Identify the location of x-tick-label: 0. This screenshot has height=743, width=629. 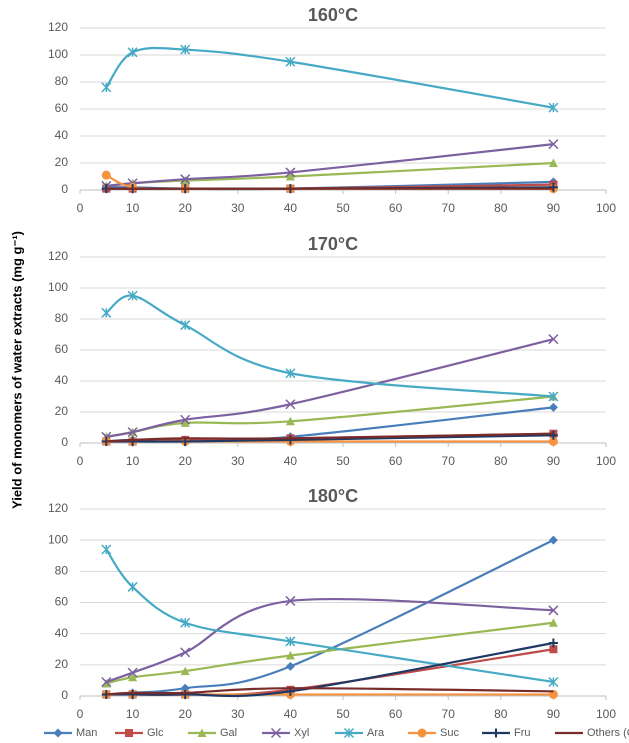
(80, 714).